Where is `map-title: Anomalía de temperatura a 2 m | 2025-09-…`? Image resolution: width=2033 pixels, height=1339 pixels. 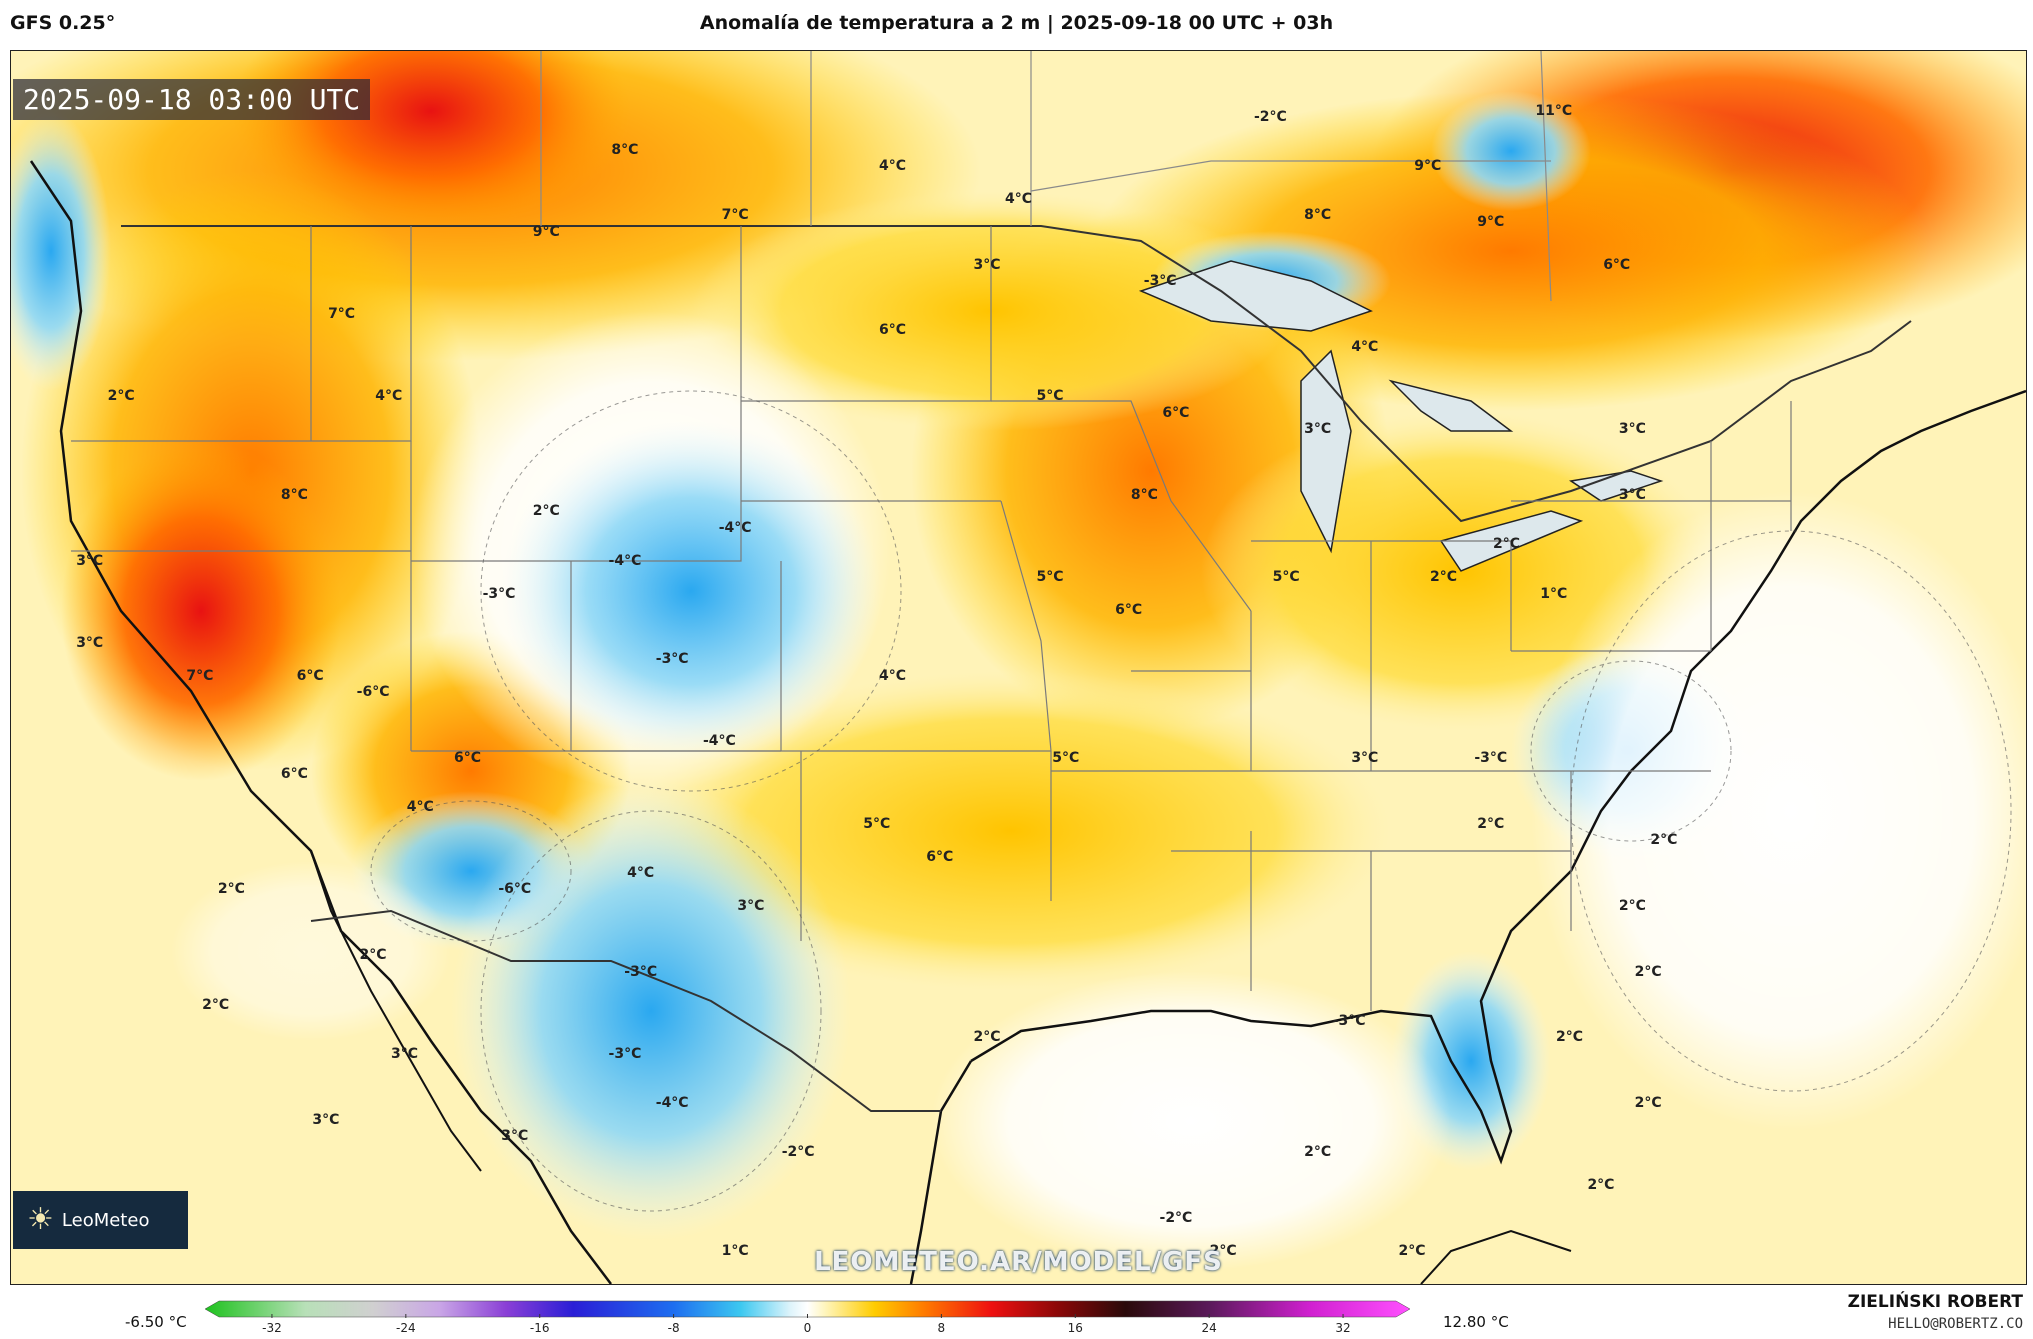 map-title: Anomalía de temperatura a 2 m | 2025-09-… is located at coordinates (1016, 23).